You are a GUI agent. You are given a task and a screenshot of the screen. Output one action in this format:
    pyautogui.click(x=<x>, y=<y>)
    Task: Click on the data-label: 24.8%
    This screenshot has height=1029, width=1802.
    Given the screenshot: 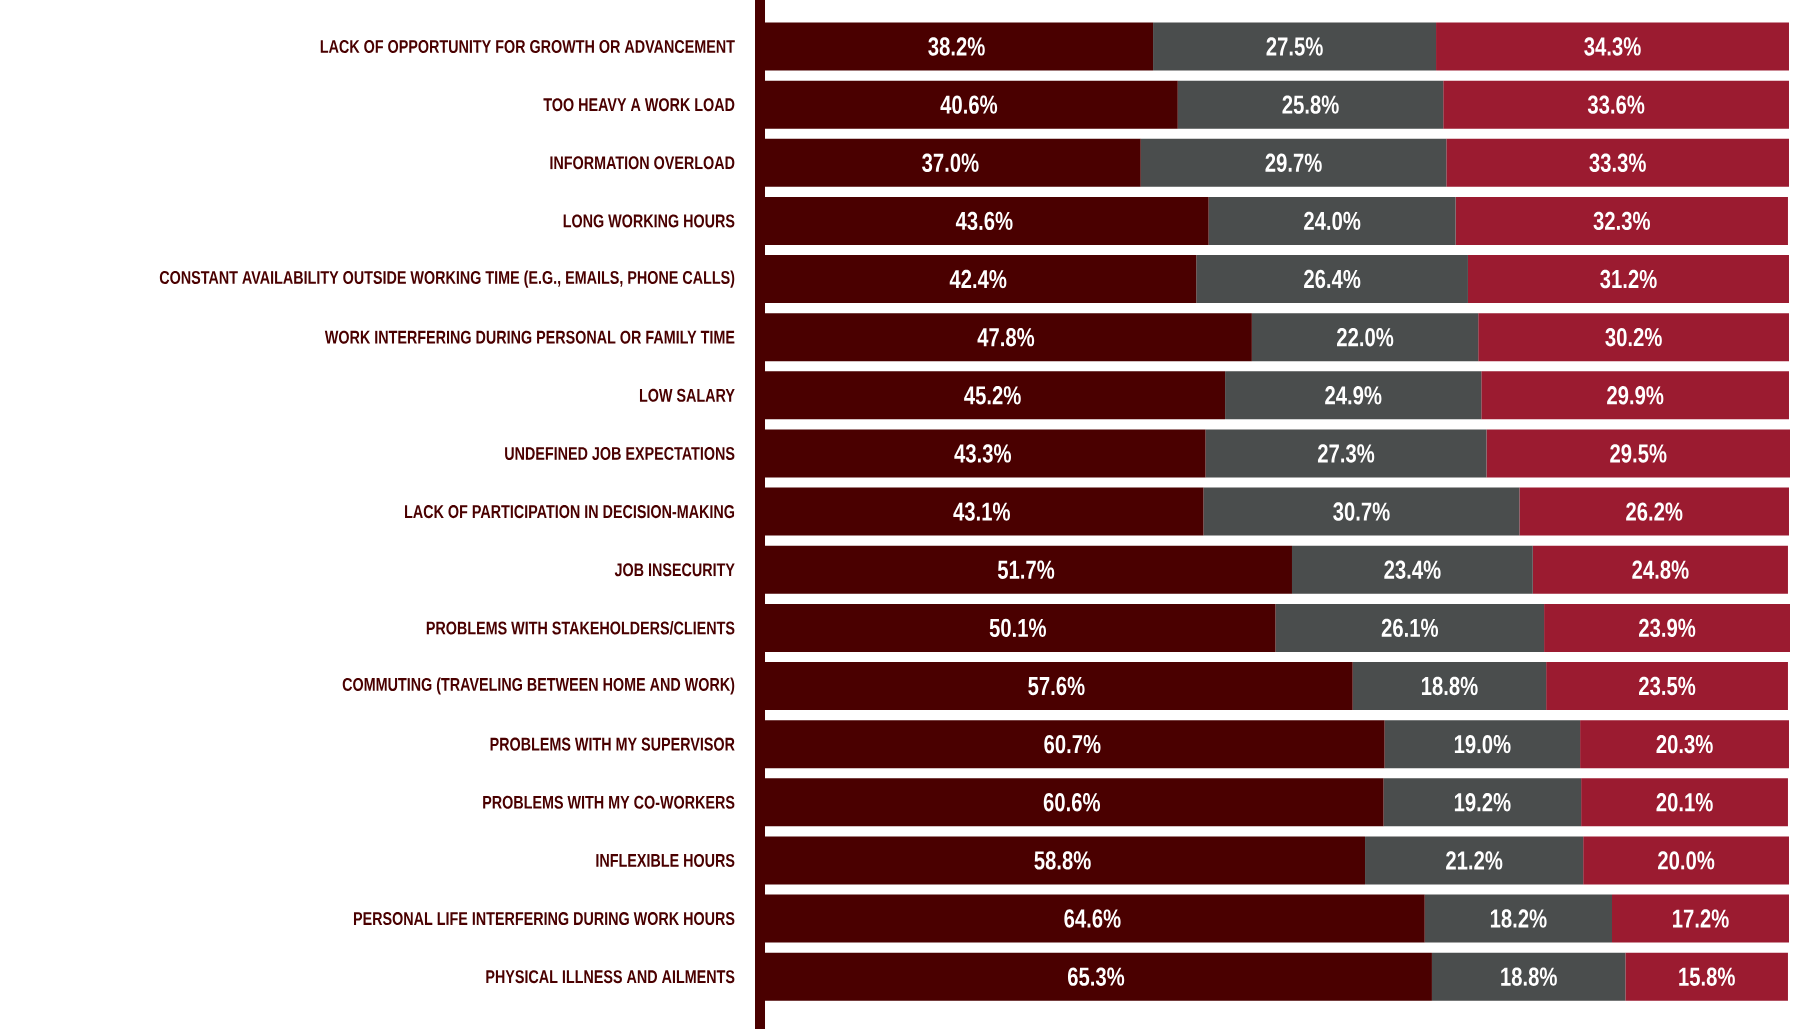 What is the action you would take?
    pyautogui.click(x=1660, y=569)
    